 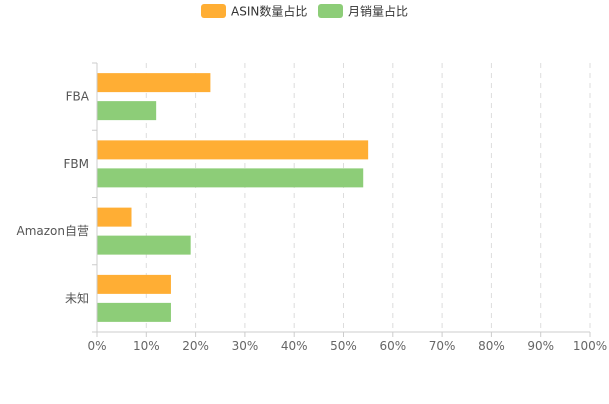 What do you see at coordinates (590, 346) in the screenshot?
I see `x-tick-label: 100%` at bounding box center [590, 346].